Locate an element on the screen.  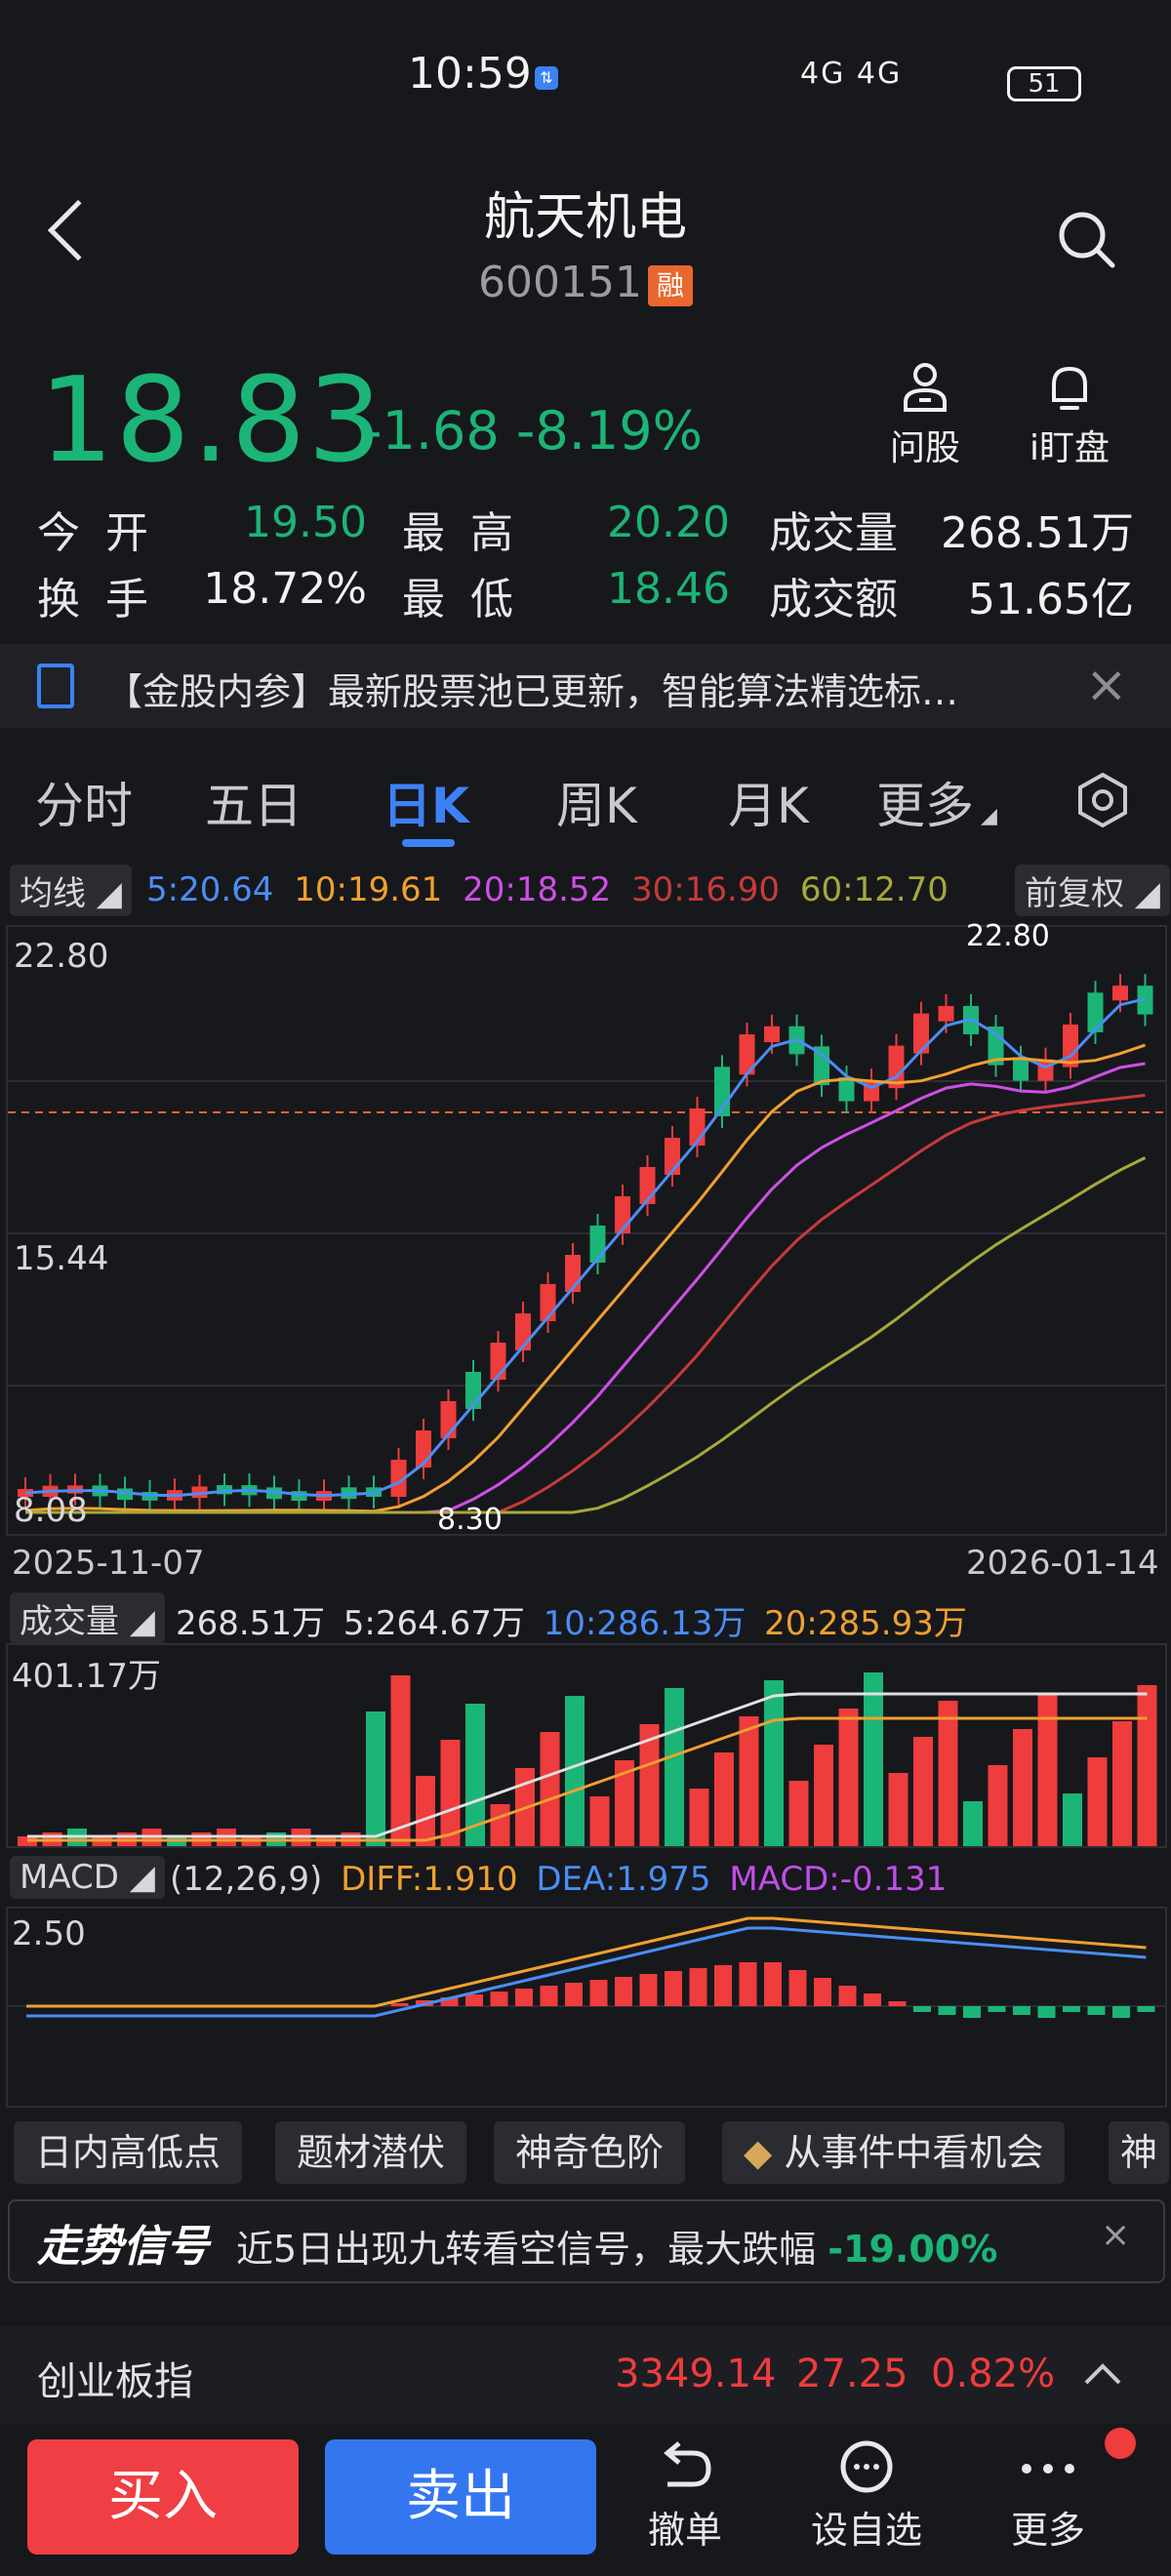
search-icon is located at coordinates (1086, 239).